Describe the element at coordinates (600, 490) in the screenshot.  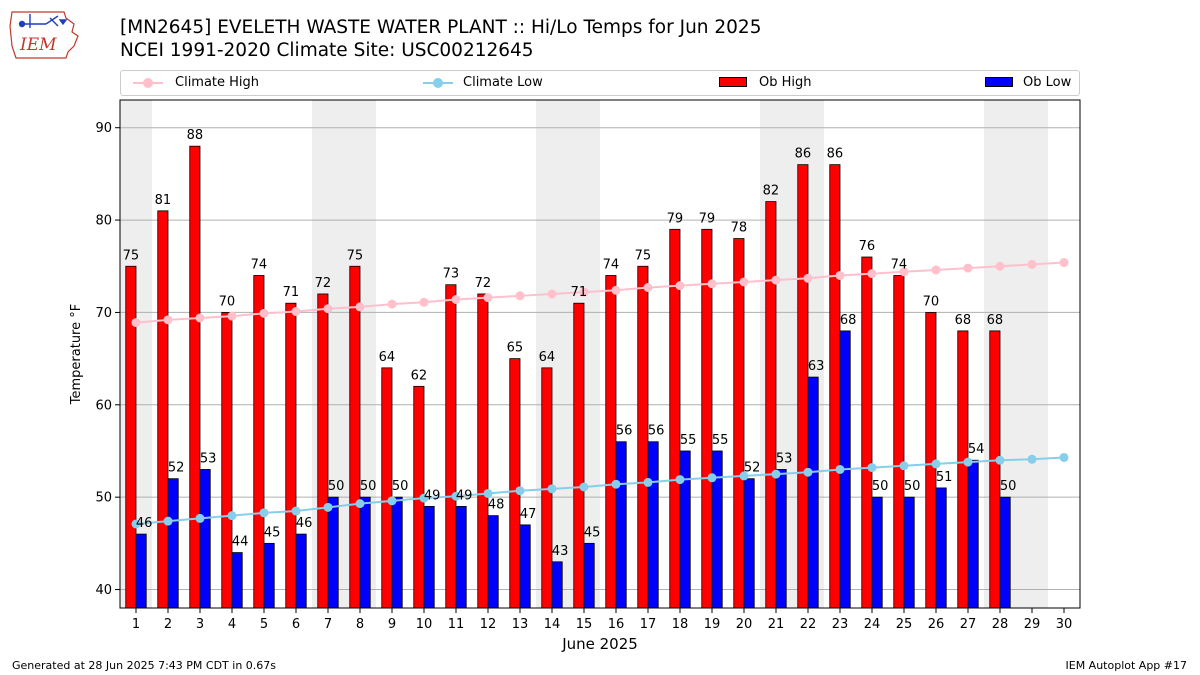
I see `climate-low-line` at that location.